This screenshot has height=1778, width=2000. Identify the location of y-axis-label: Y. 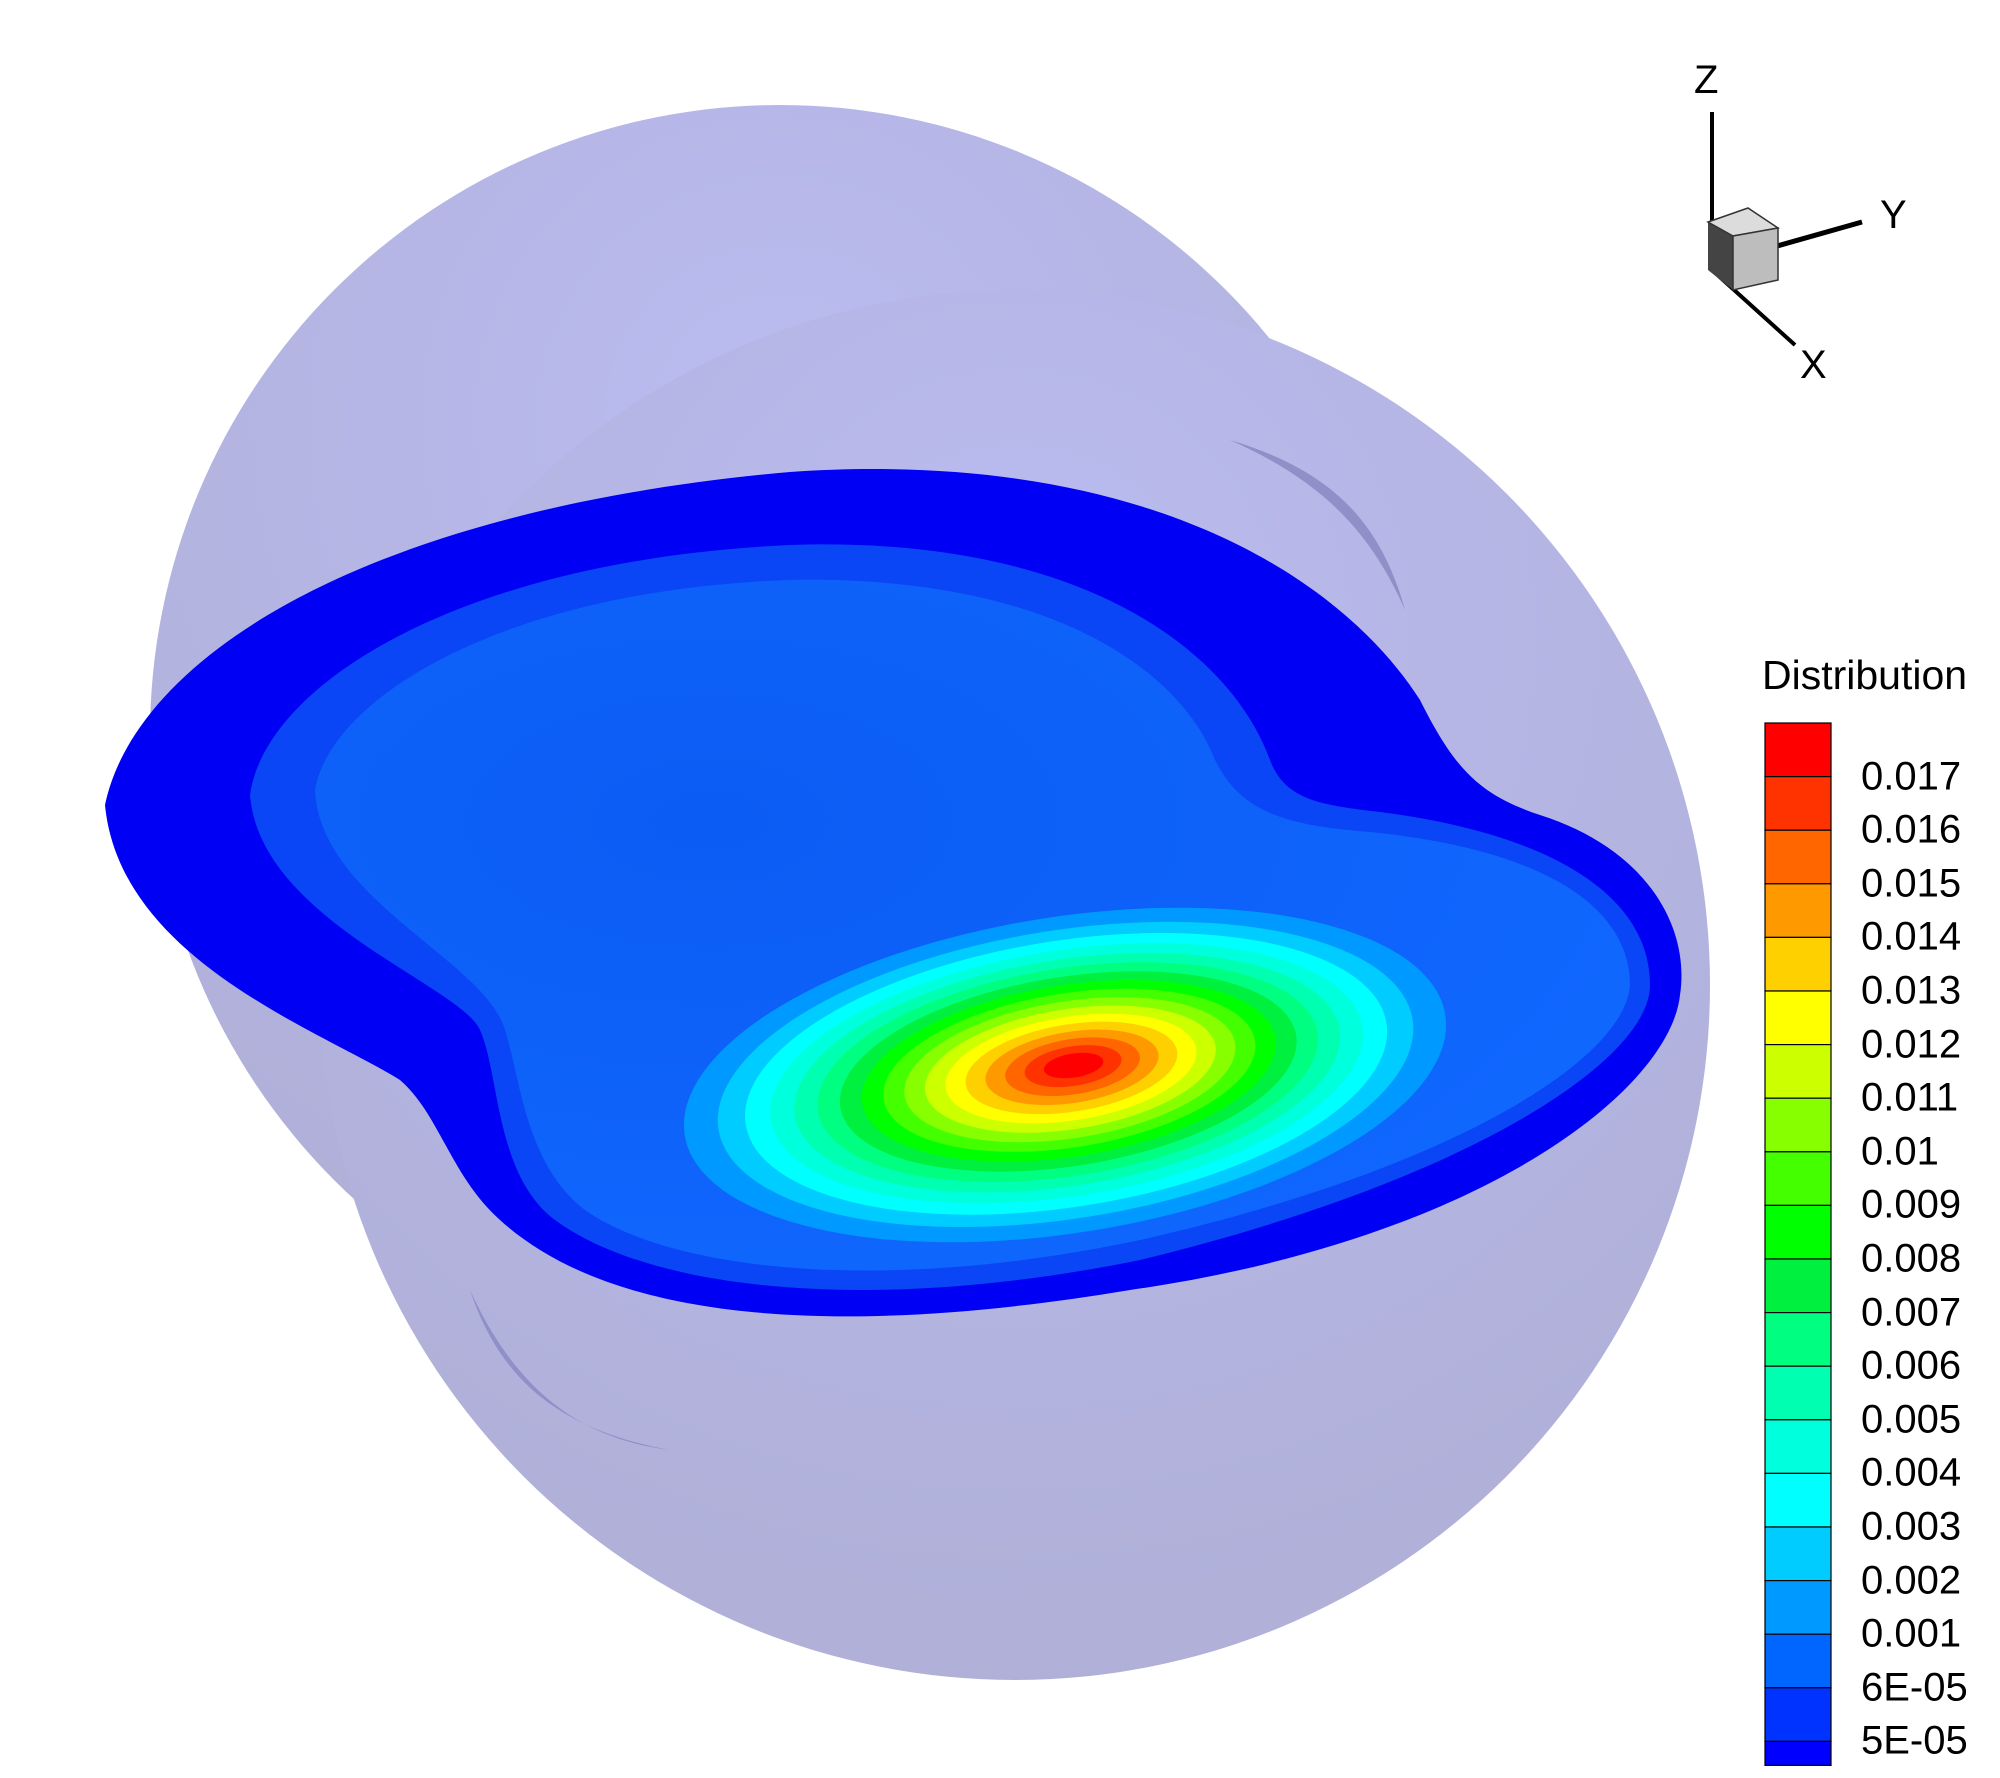
(1893, 215).